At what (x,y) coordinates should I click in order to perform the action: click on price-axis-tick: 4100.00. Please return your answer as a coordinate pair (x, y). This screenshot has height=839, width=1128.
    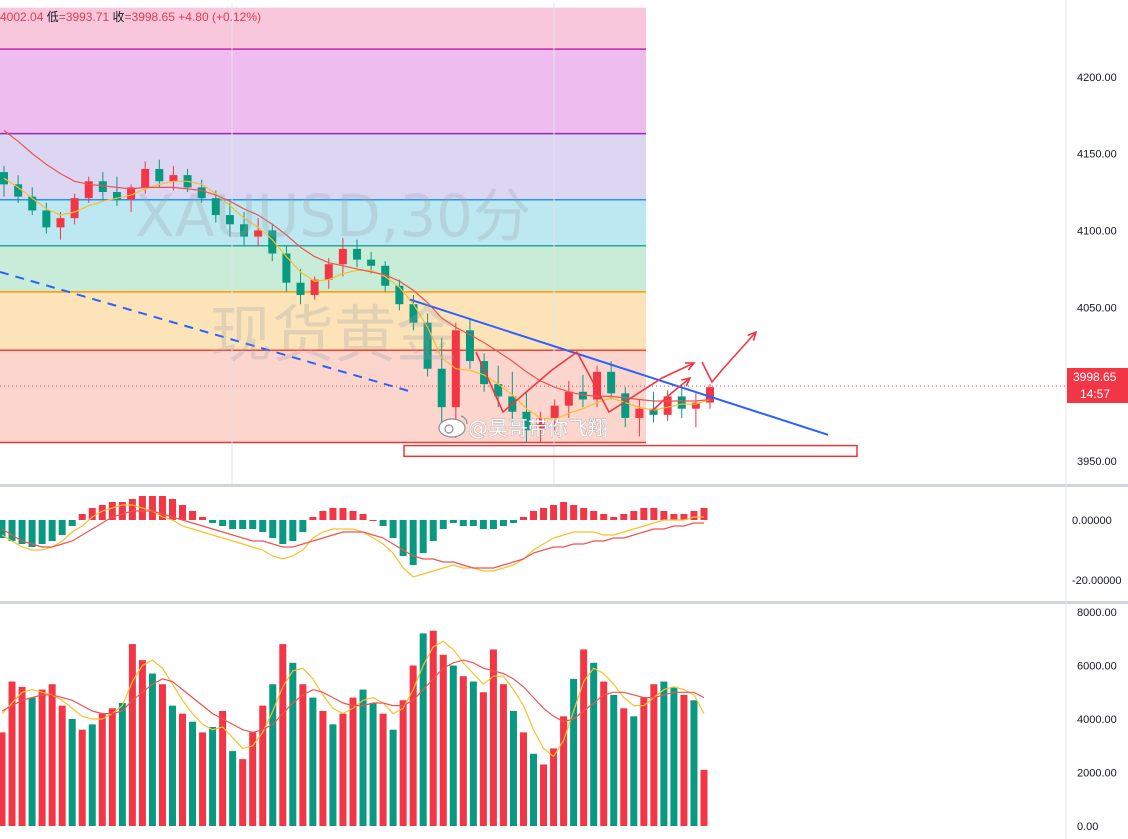
    Looking at the image, I should click on (1097, 231).